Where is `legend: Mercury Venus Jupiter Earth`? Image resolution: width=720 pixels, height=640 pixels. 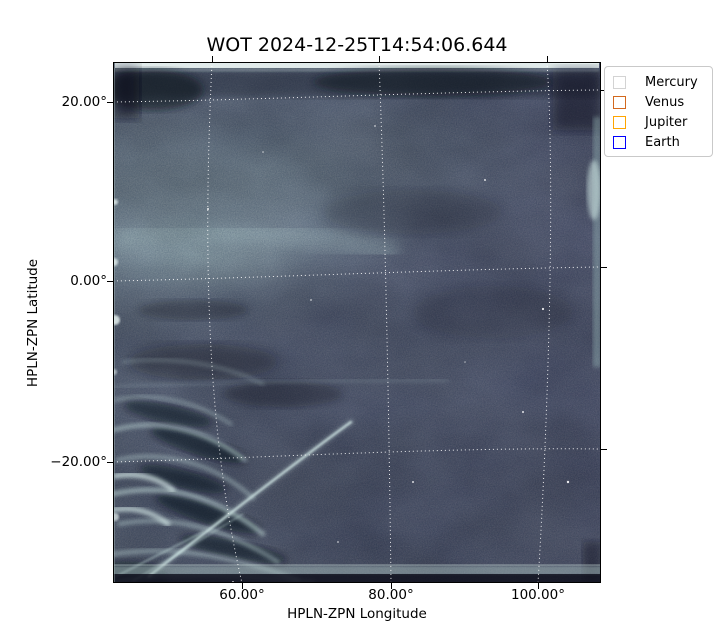
legend: Mercury Venus Jupiter Earth is located at coordinates (658, 111).